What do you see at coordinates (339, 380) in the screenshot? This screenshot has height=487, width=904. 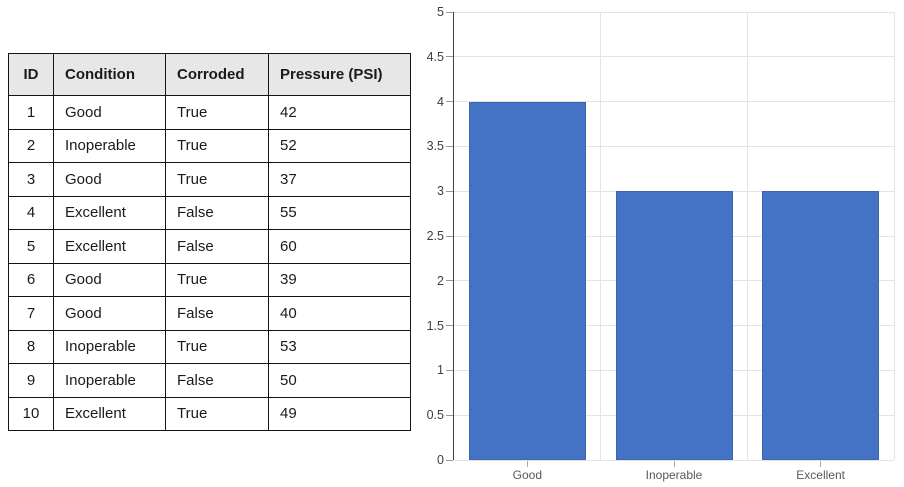 I see `table-cell: 50` at bounding box center [339, 380].